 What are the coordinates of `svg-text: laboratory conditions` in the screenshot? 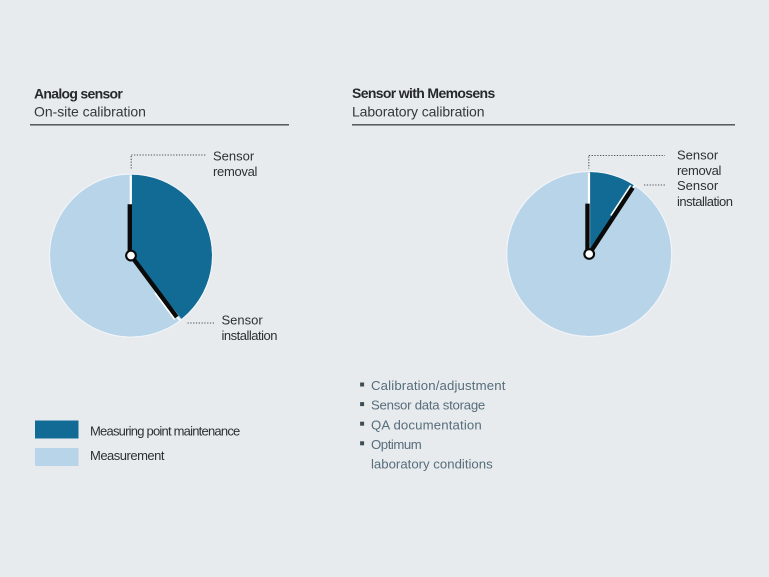 It's located at (432, 464).